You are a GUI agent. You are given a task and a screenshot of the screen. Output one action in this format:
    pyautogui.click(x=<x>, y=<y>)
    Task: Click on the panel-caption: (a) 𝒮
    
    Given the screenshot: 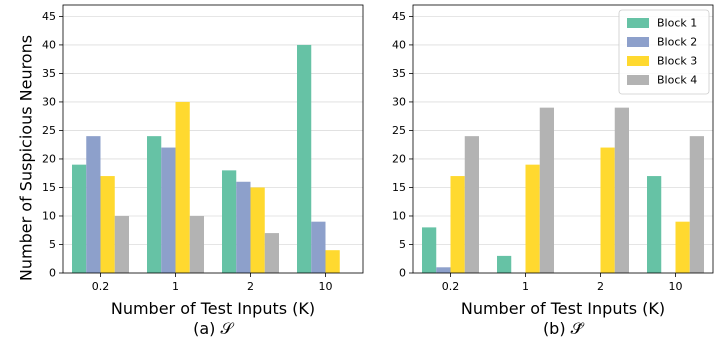 What is the action you would take?
    pyautogui.click(x=213, y=328)
    